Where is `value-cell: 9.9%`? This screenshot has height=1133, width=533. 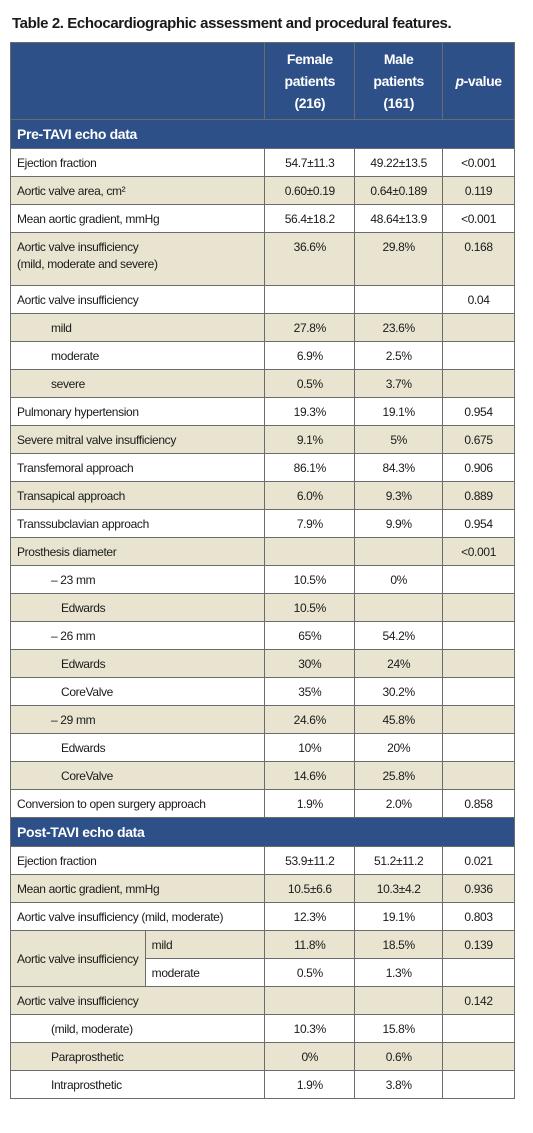
value-cell: 9.9% is located at coordinates (399, 523).